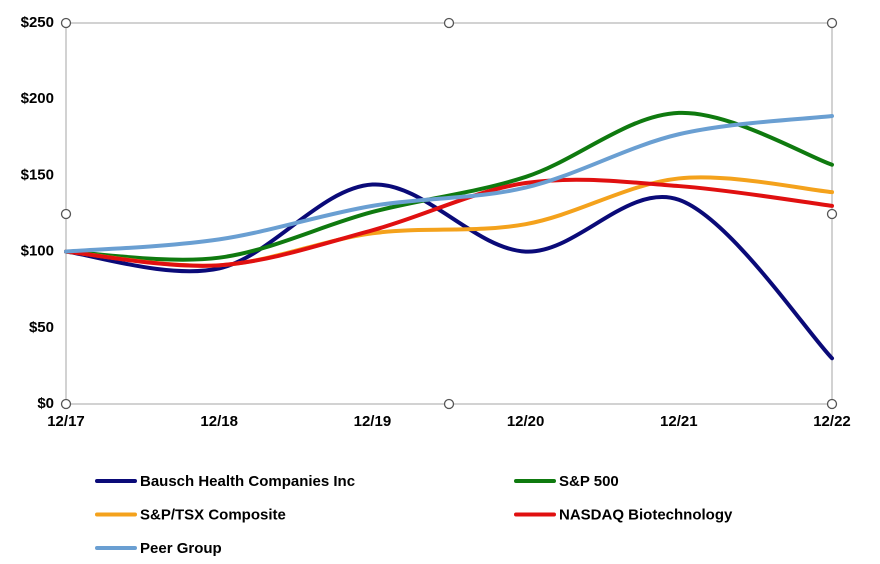 This screenshot has height=564, width=880. I want to click on legend-label: Bausch Health Companies Inc, so click(247, 481).